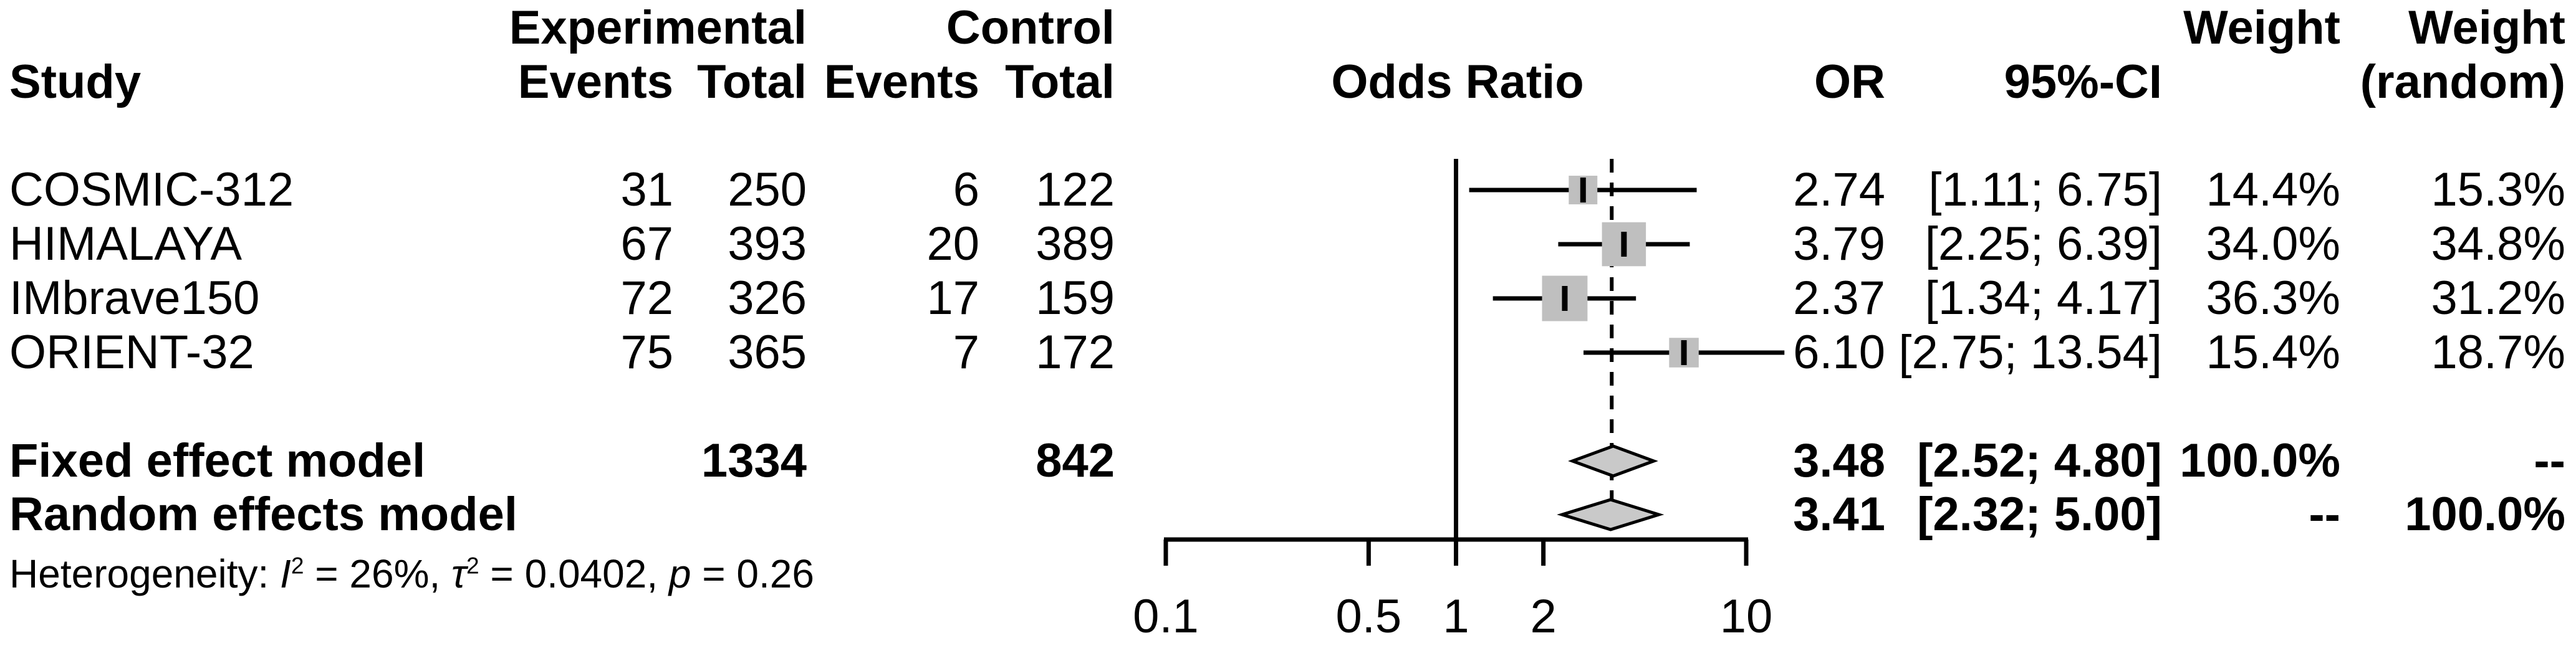 The height and width of the screenshot is (666, 2576). Describe the element at coordinates (2273, 352) in the screenshot. I see `weight-fixed-value: 15.4%` at that location.